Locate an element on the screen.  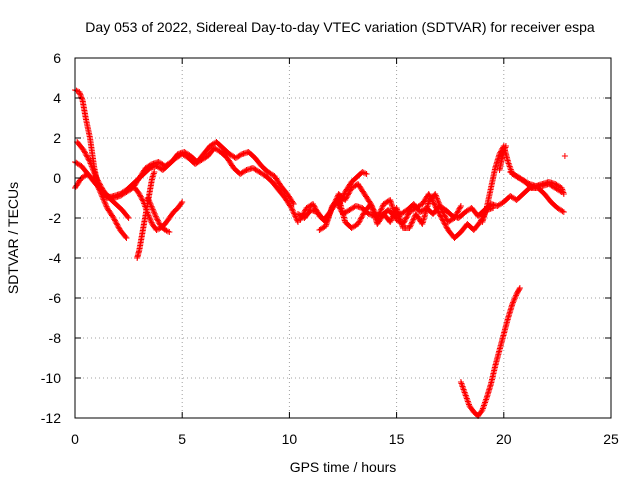
y-tick-label: 2 is located at coordinates (57, 138).